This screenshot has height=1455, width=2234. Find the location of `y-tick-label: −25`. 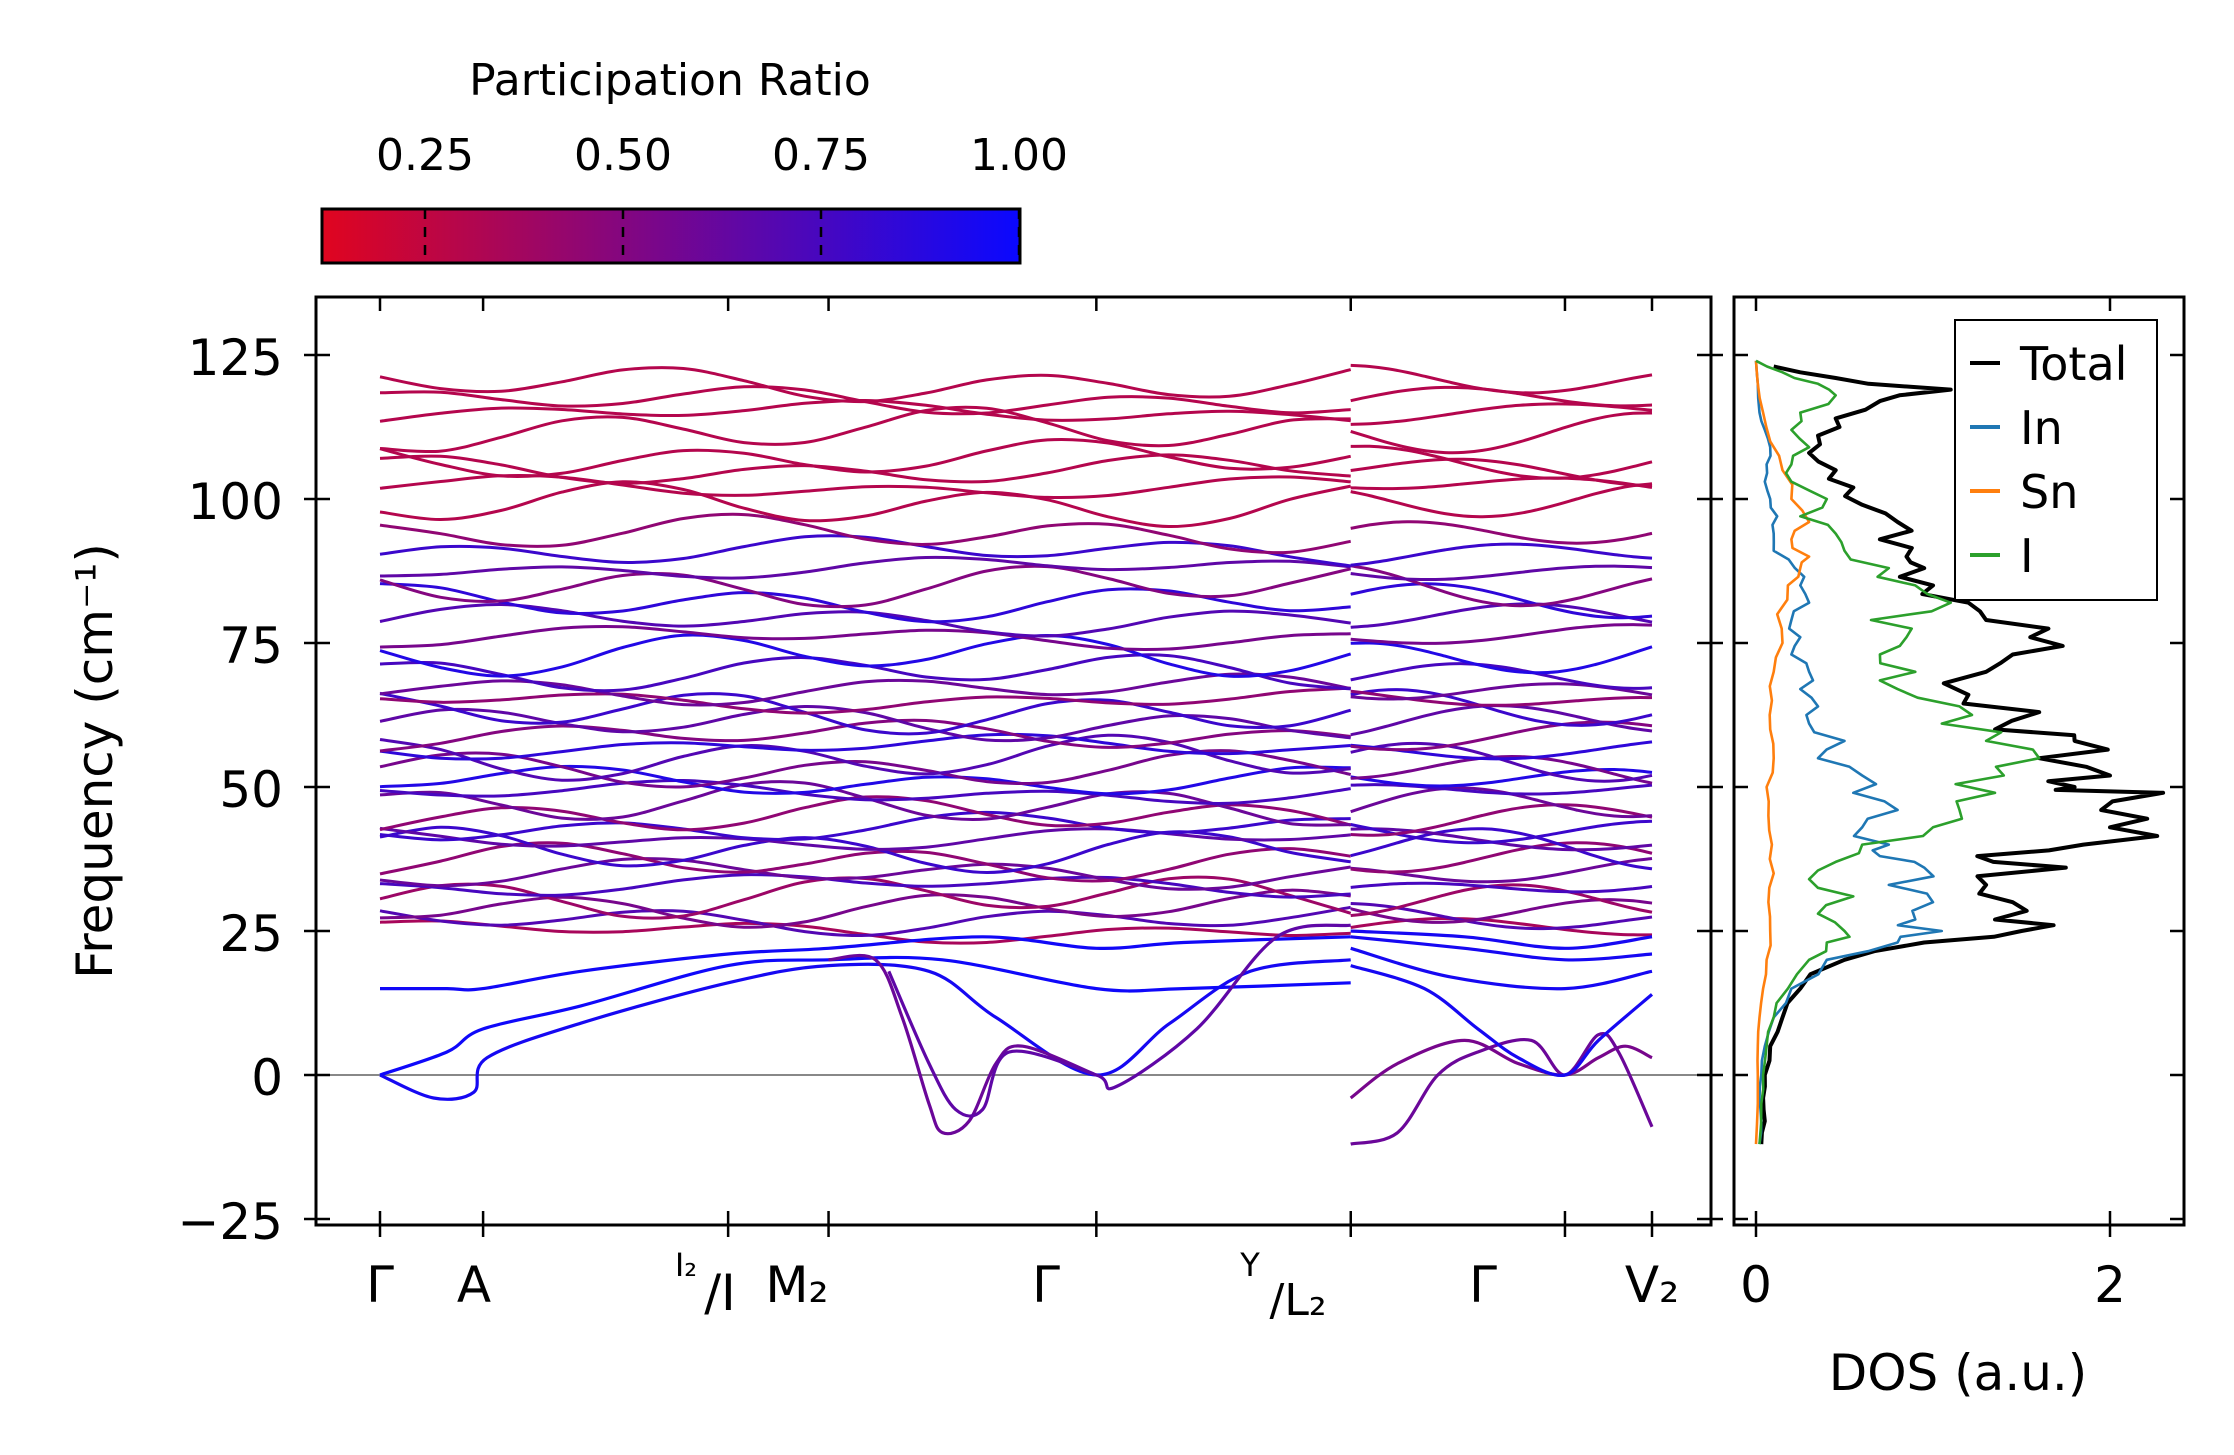

y-tick-label: −25 is located at coordinates (230, 1222).